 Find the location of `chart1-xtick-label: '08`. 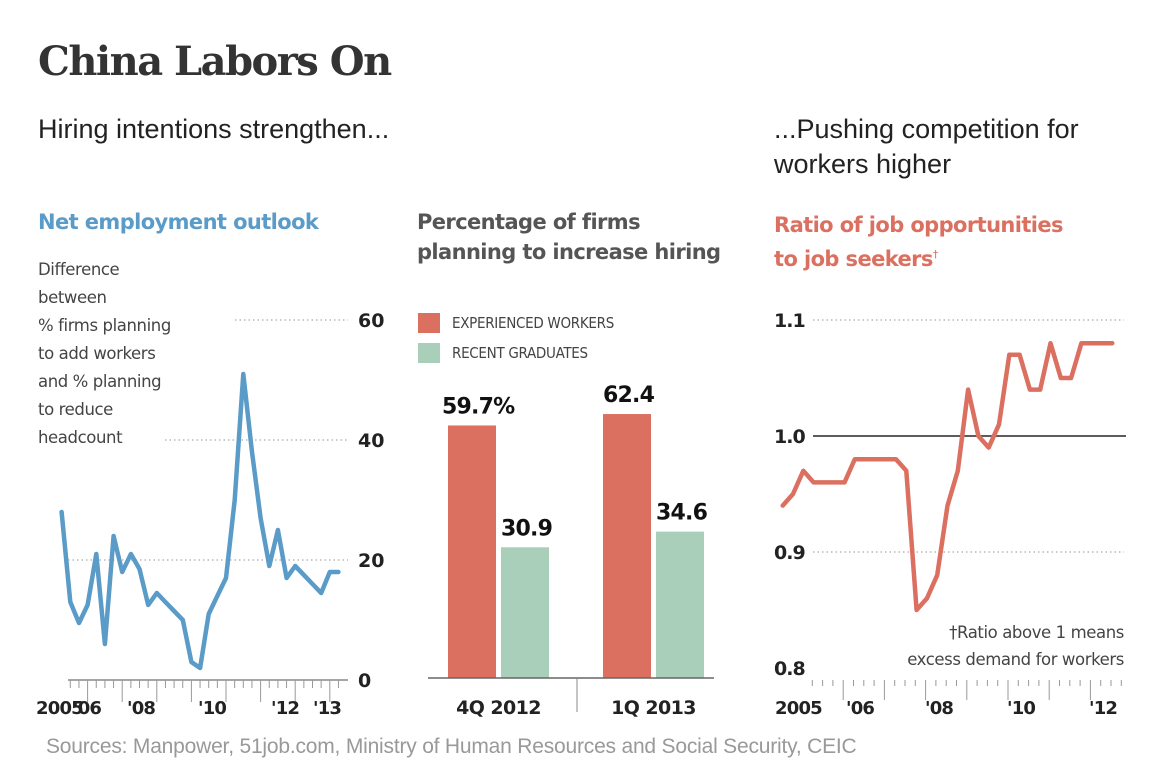

chart1-xtick-label: '08 is located at coordinates (141, 708).